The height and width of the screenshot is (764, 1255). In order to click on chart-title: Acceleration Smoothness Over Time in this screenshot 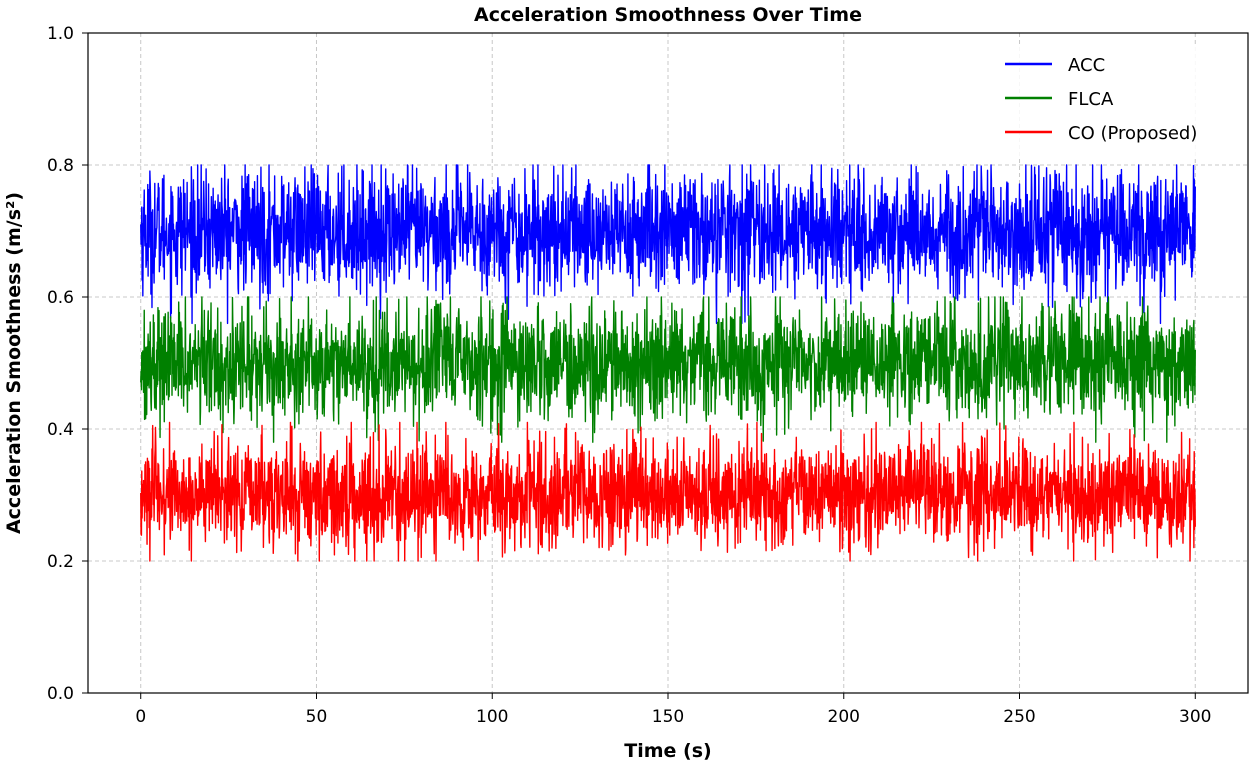, I will do `click(668, 15)`.